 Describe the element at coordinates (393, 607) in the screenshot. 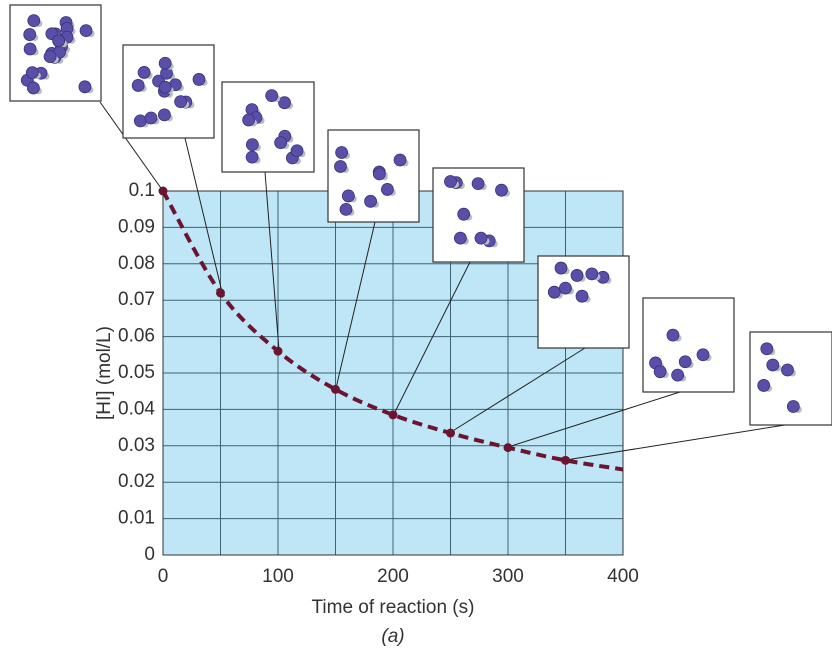

I see `x-axis-label: Time of reaction (s)` at that location.